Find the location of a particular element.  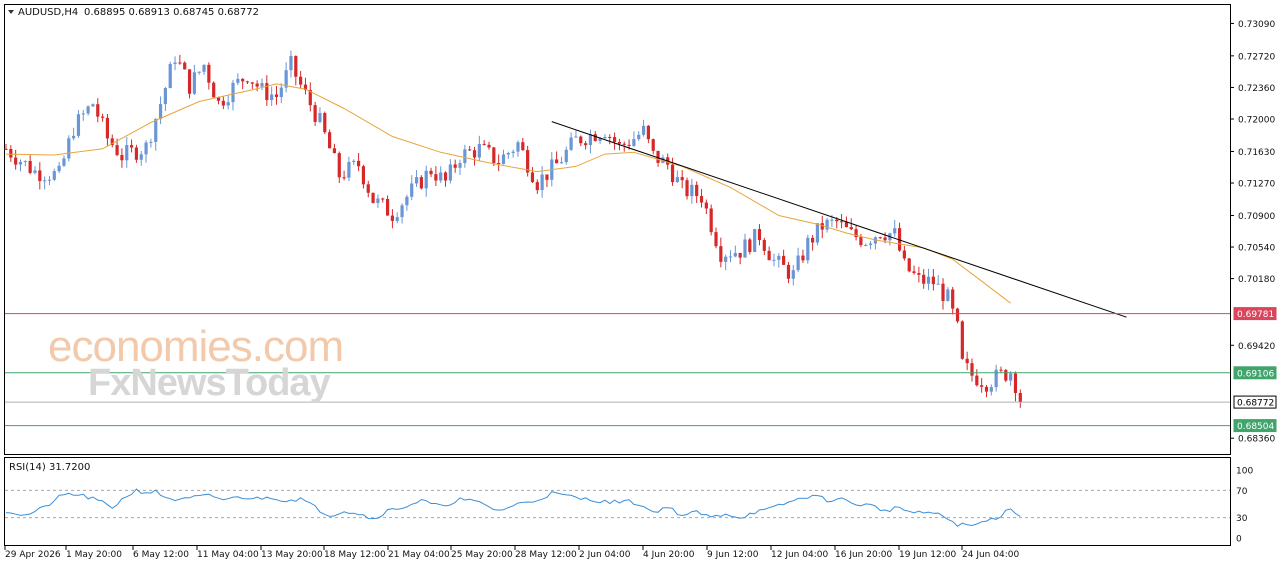

ohlc-values: 0.68895 0.68913 0.68745 0.68772 is located at coordinates (171, 12).